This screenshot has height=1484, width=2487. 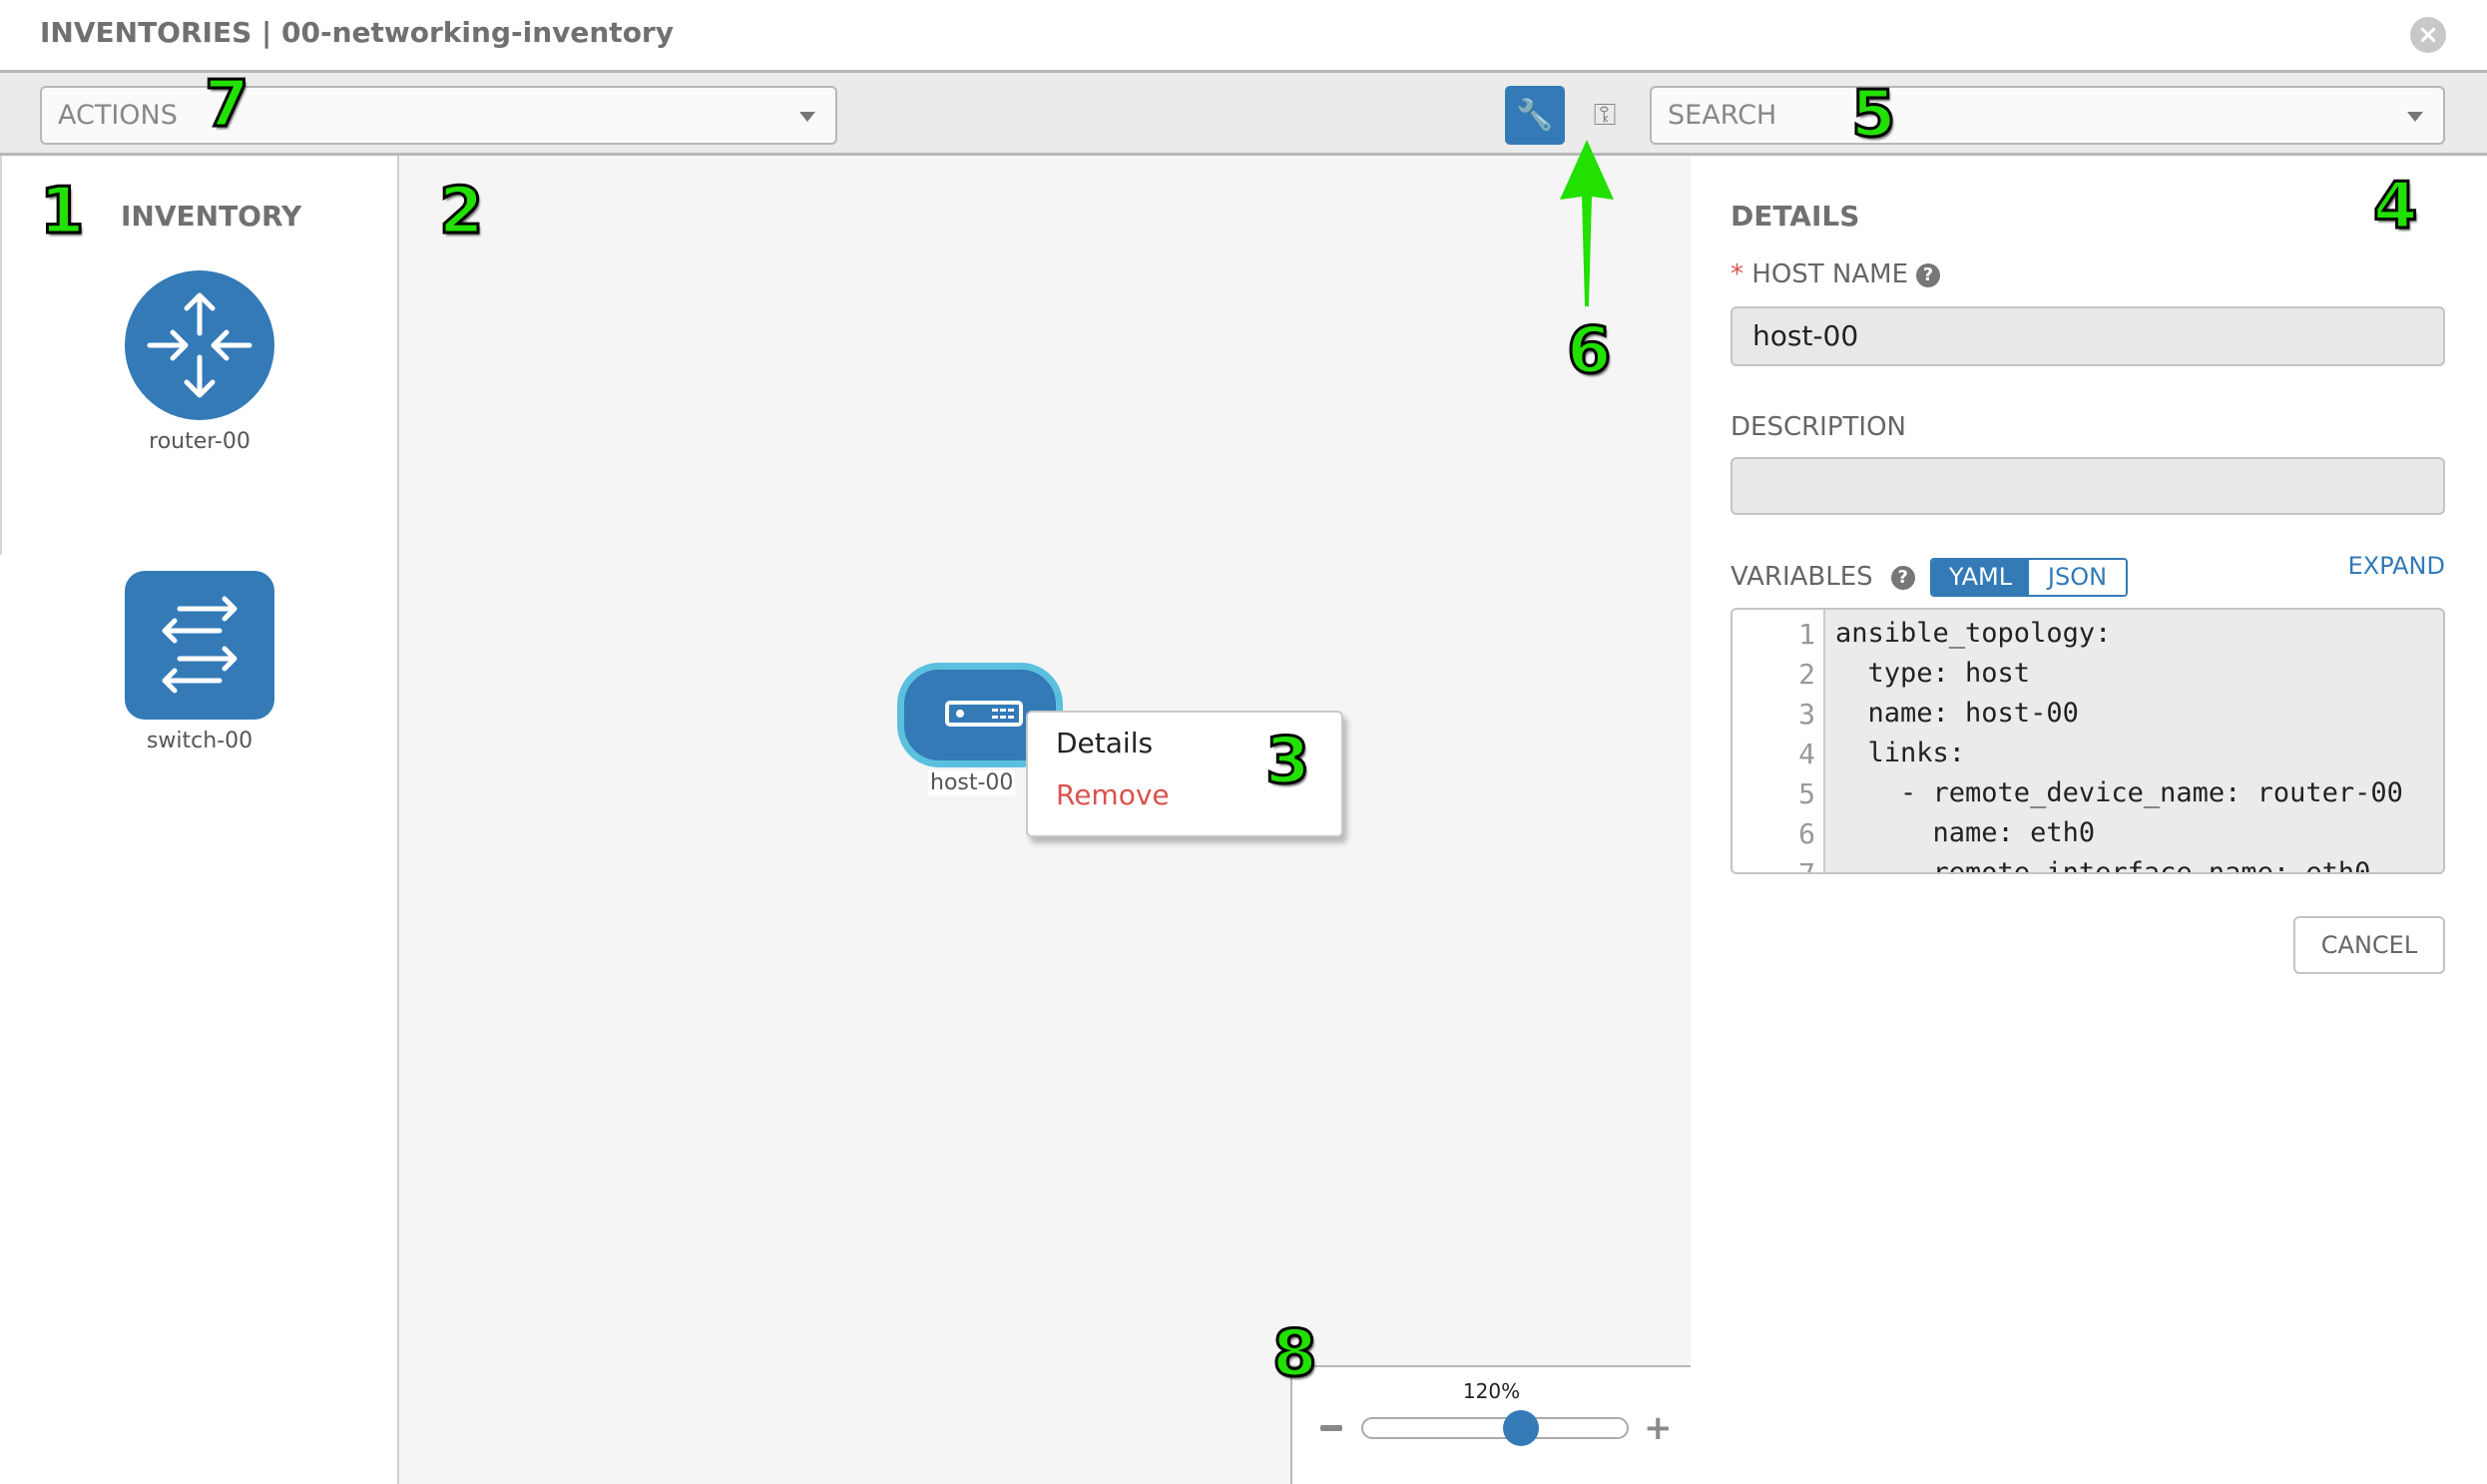 I want to click on inventory-title: INVENTORY, so click(x=211, y=216).